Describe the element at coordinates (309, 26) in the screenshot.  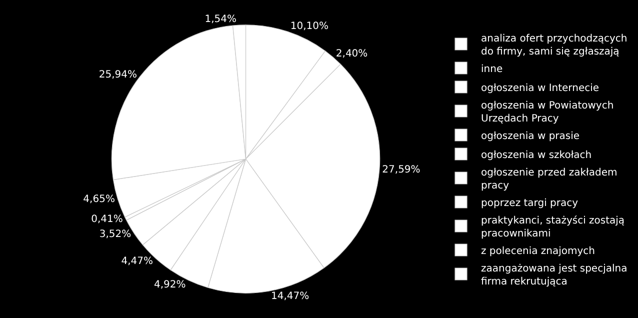
I see `data-label: 10,10%` at that location.